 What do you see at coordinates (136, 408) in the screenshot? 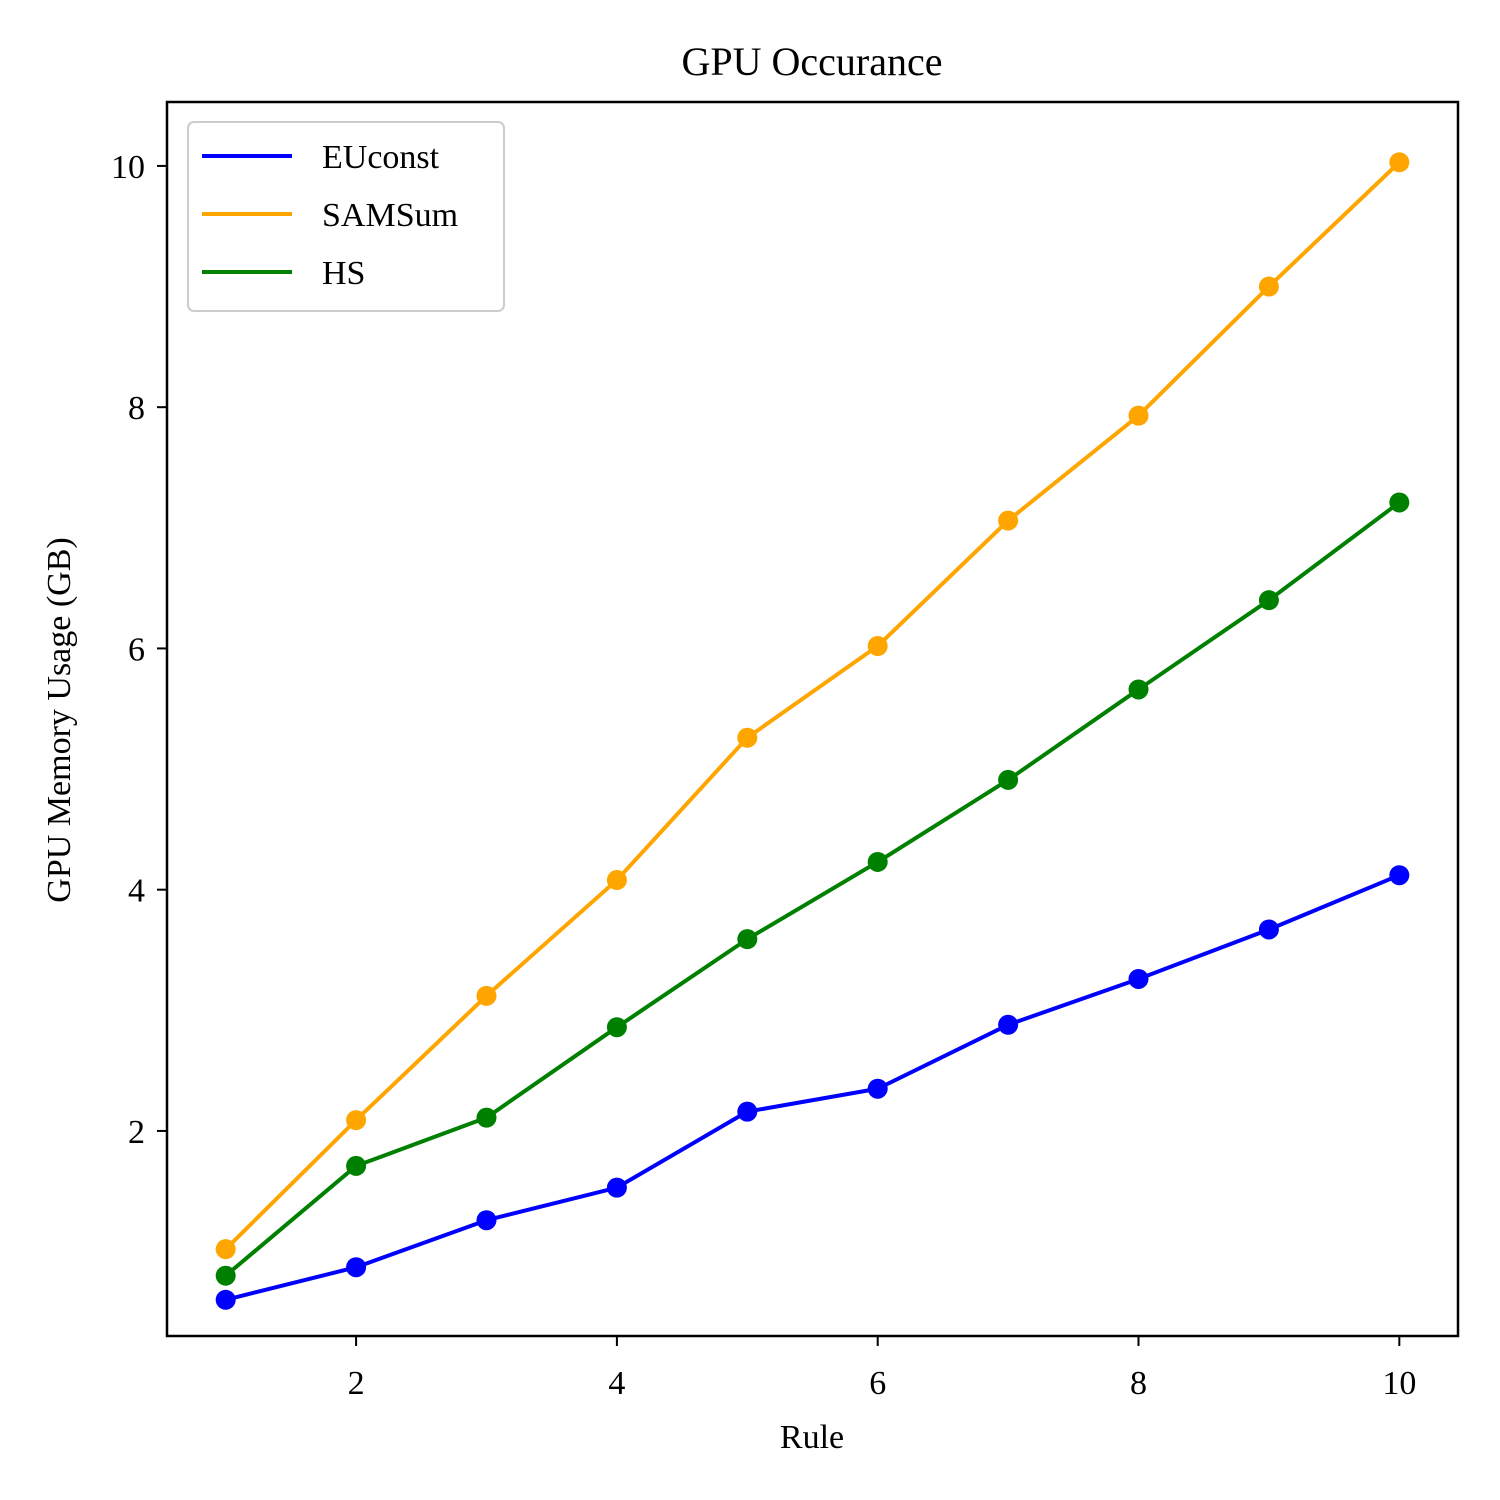
I see `y-tick-label: 8` at bounding box center [136, 408].